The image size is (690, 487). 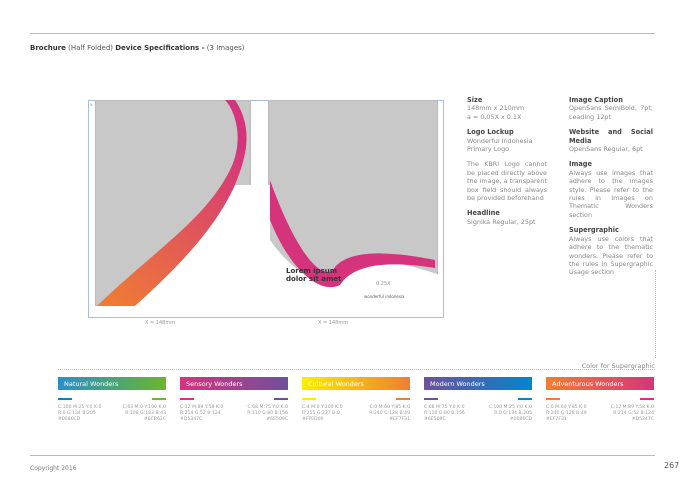 I want to click on spec-heading: Logo Lockup, so click(x=490, y=132).